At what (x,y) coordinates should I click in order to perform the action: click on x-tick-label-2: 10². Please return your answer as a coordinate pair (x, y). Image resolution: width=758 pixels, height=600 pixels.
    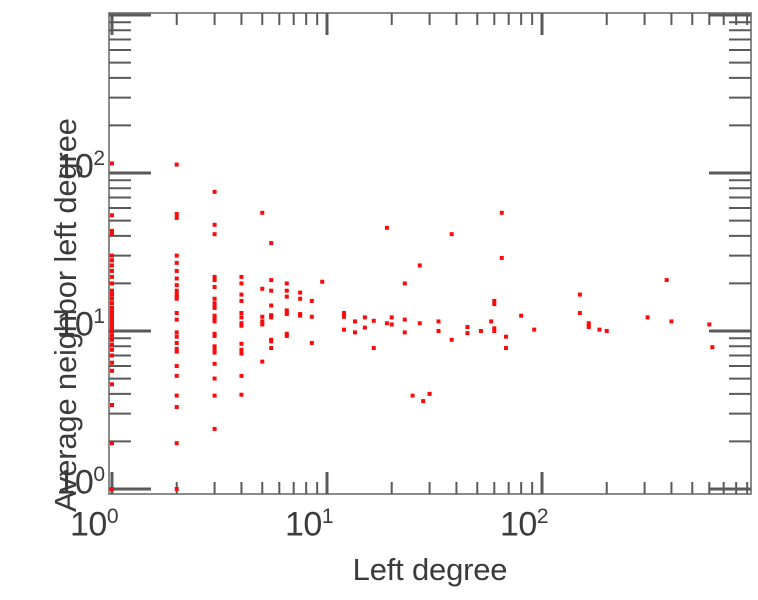
    Looking at the image, I should click on (524, 524).